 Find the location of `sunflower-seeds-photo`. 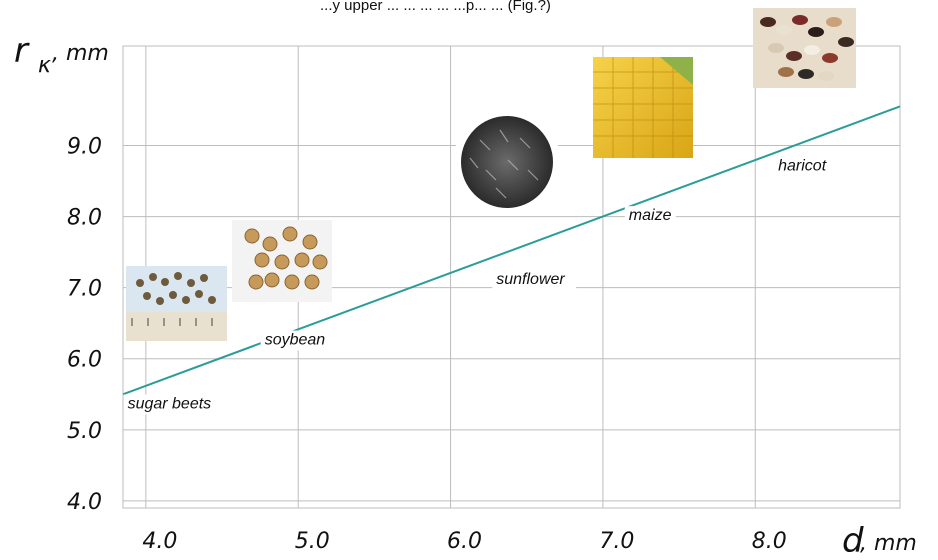

sunflower-seeds-photo is located at coordinates (507, 162).